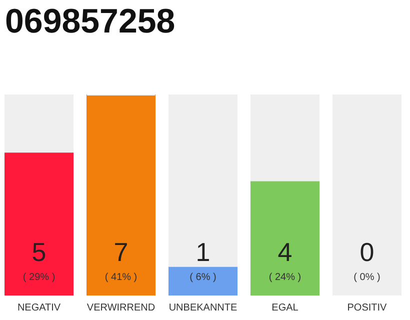 The width and height of the screenshot is (410, 320). Describe the element at coordinates (121, 252) in the screenshot. I see `data-label: 7` at that location.